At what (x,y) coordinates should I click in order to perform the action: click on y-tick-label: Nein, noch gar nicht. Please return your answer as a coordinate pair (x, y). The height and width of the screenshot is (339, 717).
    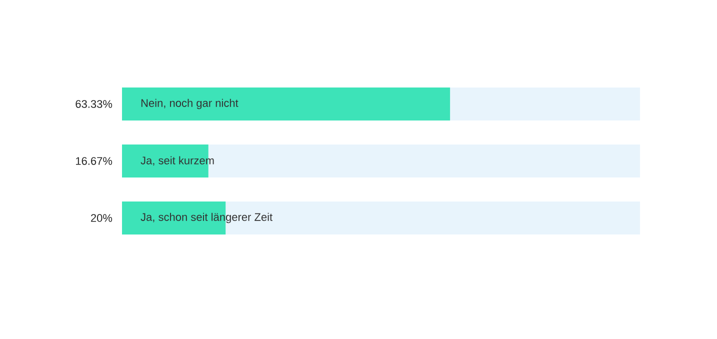
    Looking at the image, I should click on (189, 104).